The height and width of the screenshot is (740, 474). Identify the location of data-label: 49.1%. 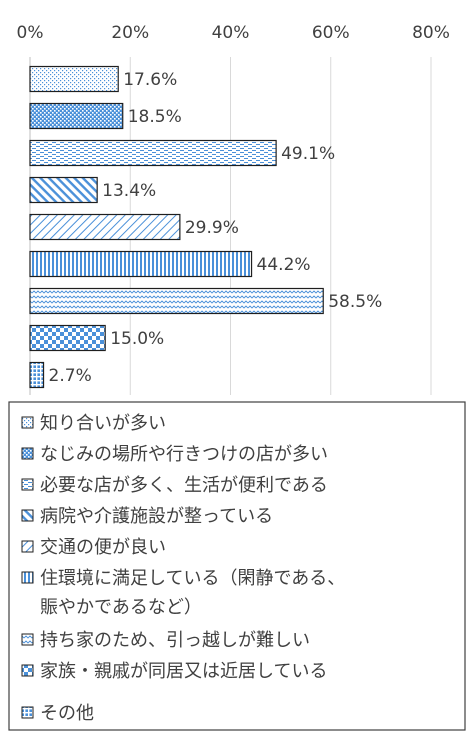
(308, 154).